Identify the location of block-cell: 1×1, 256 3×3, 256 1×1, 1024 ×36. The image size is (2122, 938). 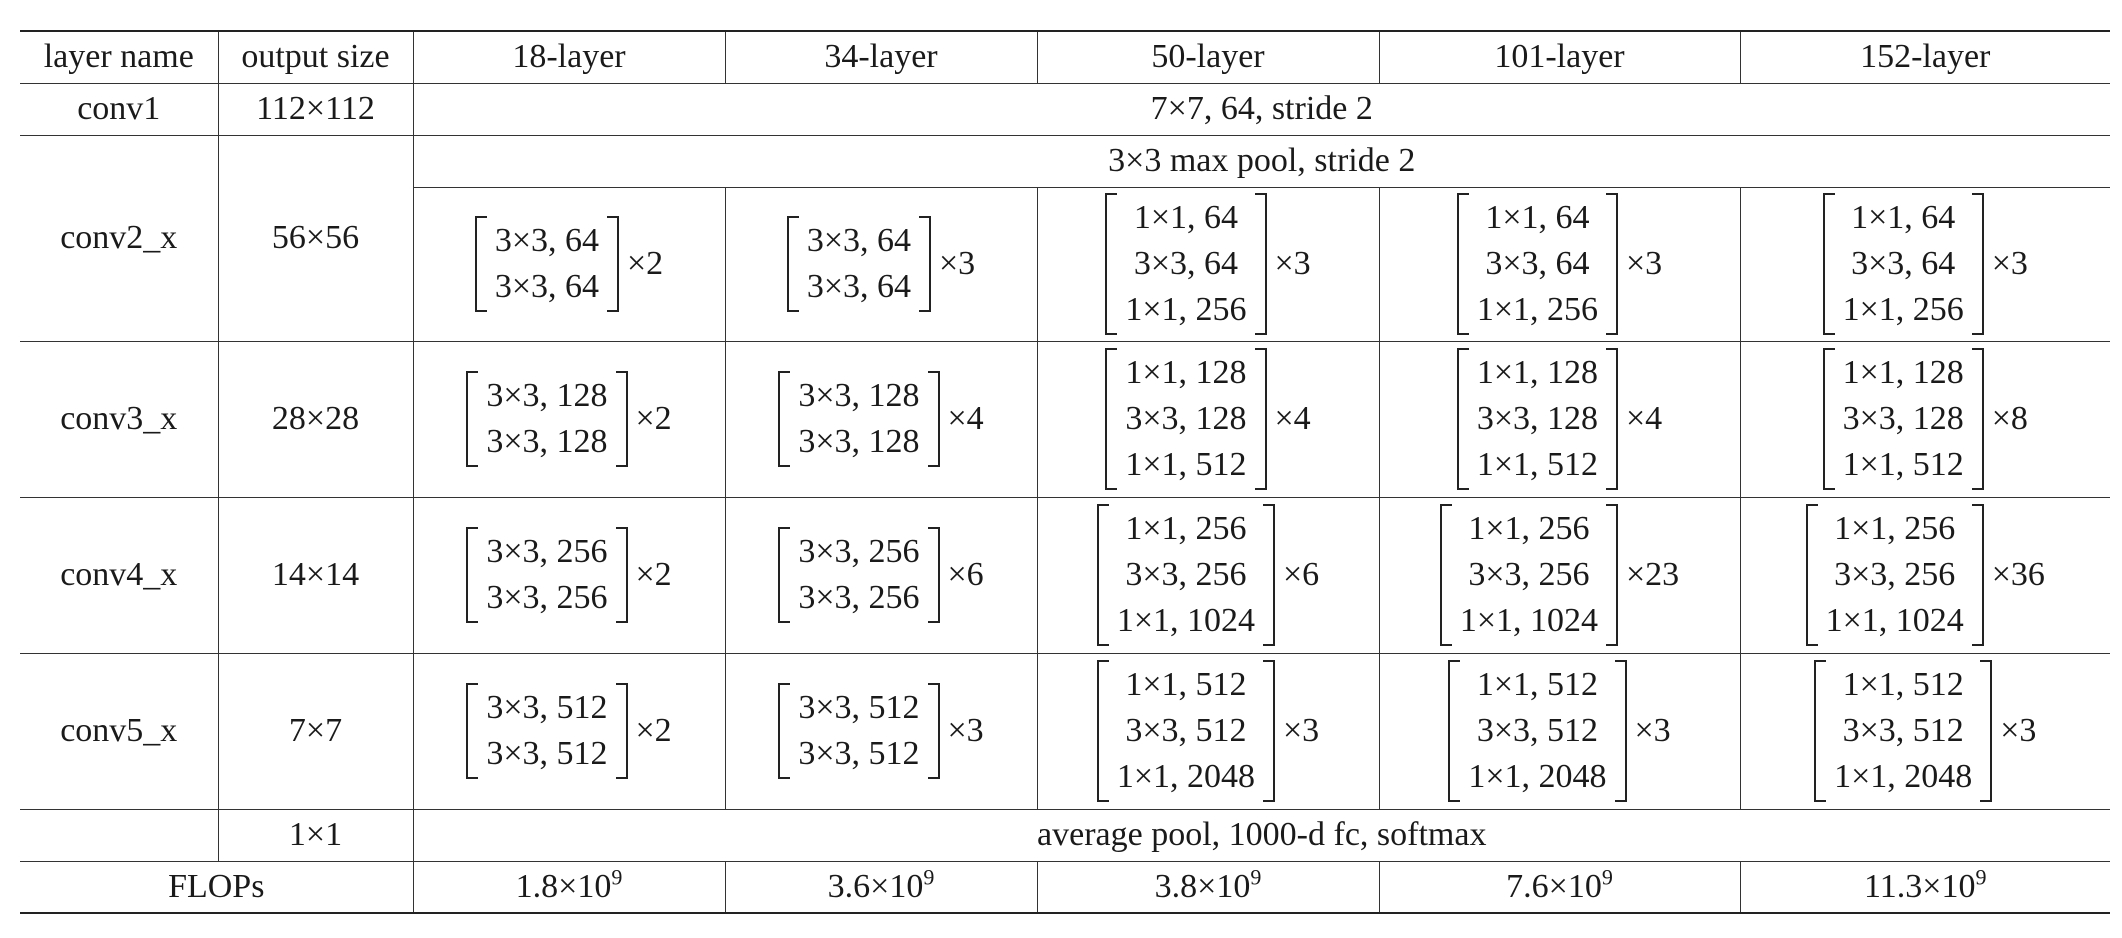
(1924, 575).